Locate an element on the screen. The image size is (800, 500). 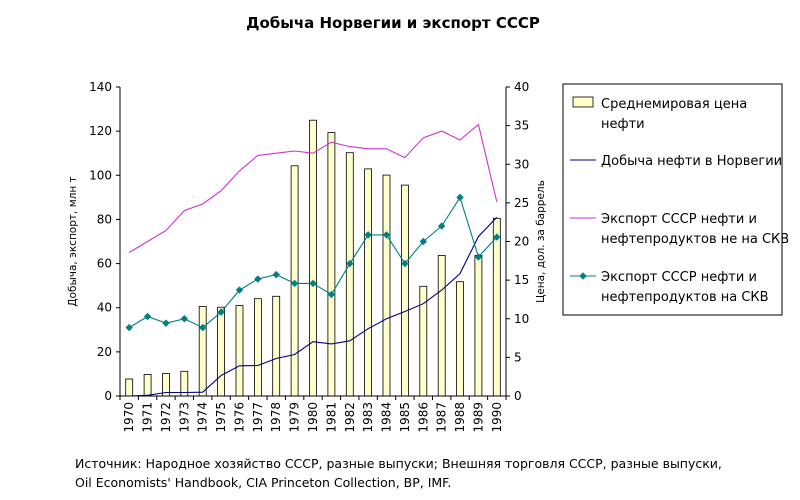
series-marker-1974 is located at coordinates (203, 327).